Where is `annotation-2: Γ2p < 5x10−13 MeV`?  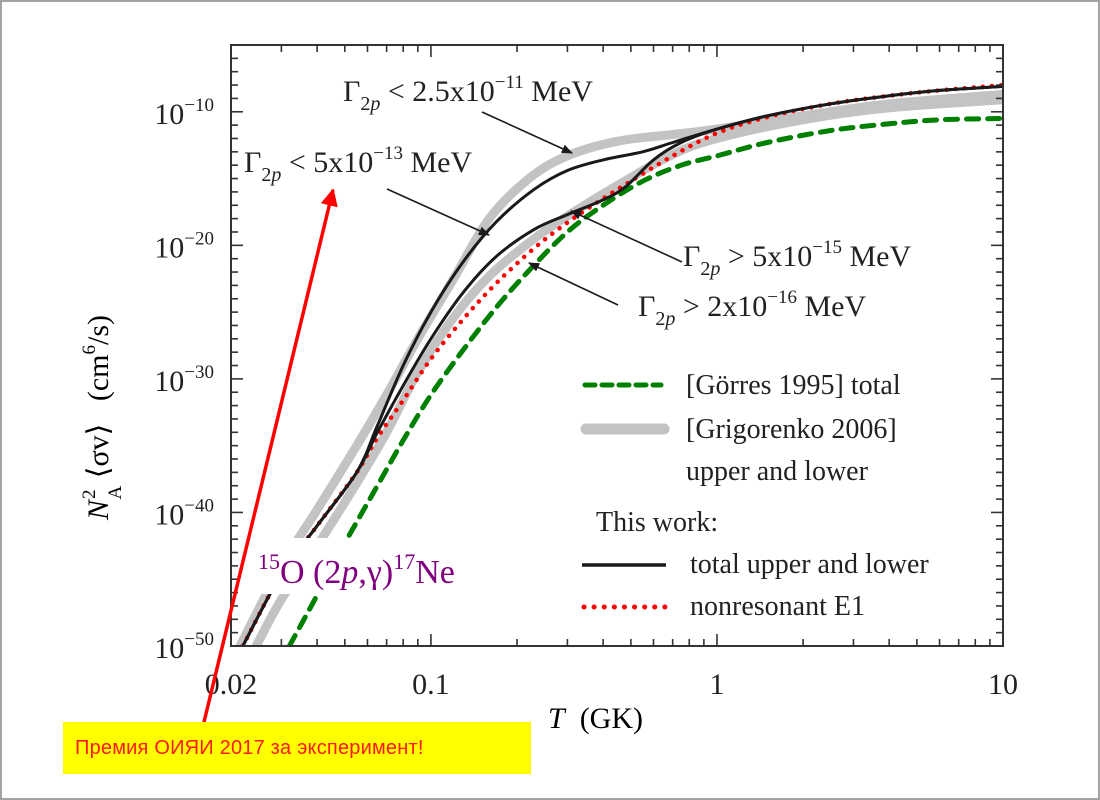
annotation-2: Γ2p < 5x10−13 MeV is located at coordinates (367, 189).